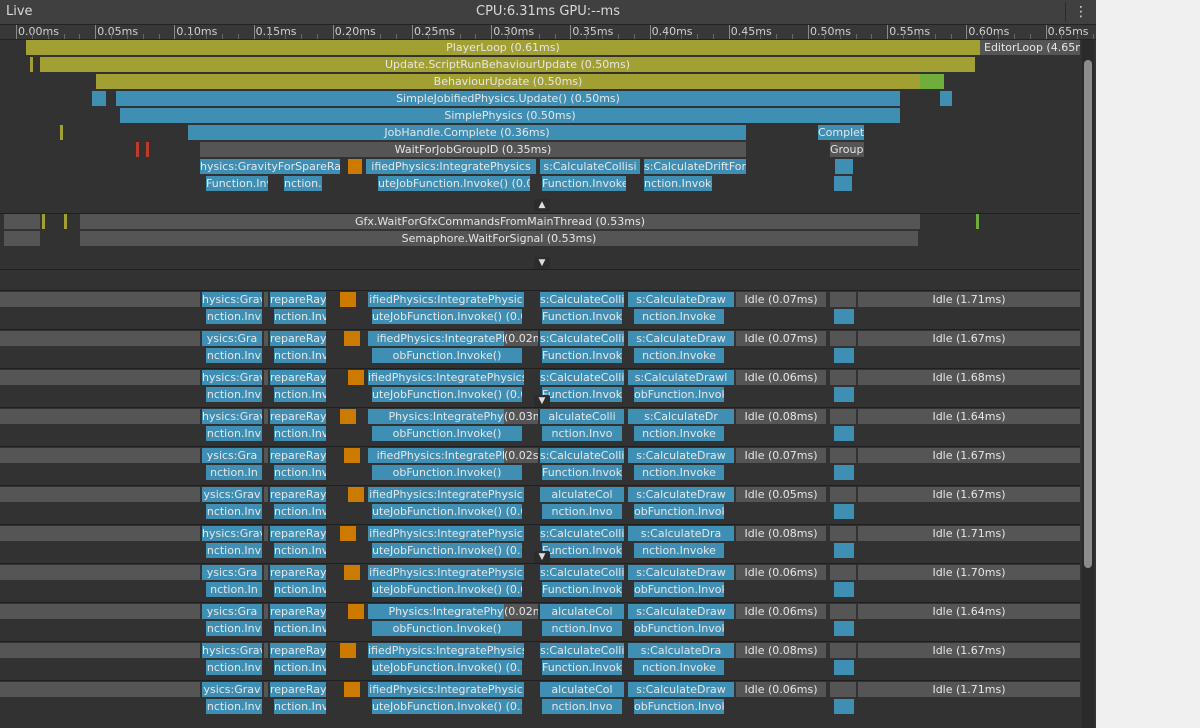  Describe the element at coordinates (473, 149) in the screenshot. I see `wait-group-marker: WaitForJobGroupID (0.35ms)` at that location.